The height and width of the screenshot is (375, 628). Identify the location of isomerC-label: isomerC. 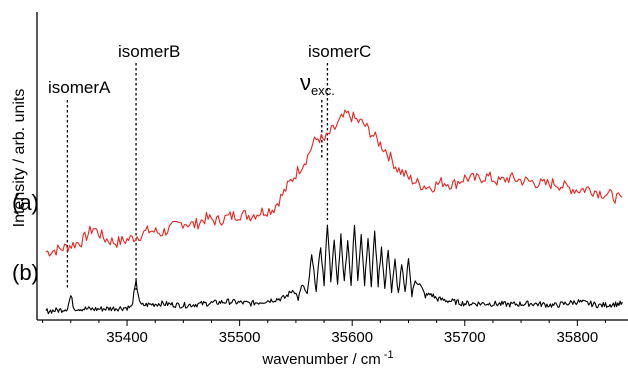
(339, 51).